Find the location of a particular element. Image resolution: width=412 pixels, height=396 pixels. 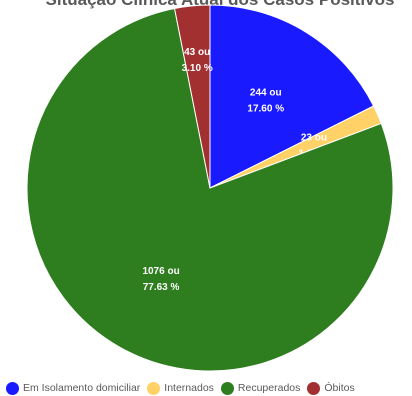

slice-label-obitos: 43 ou 3.10 % is located at coordinates (197, 60).